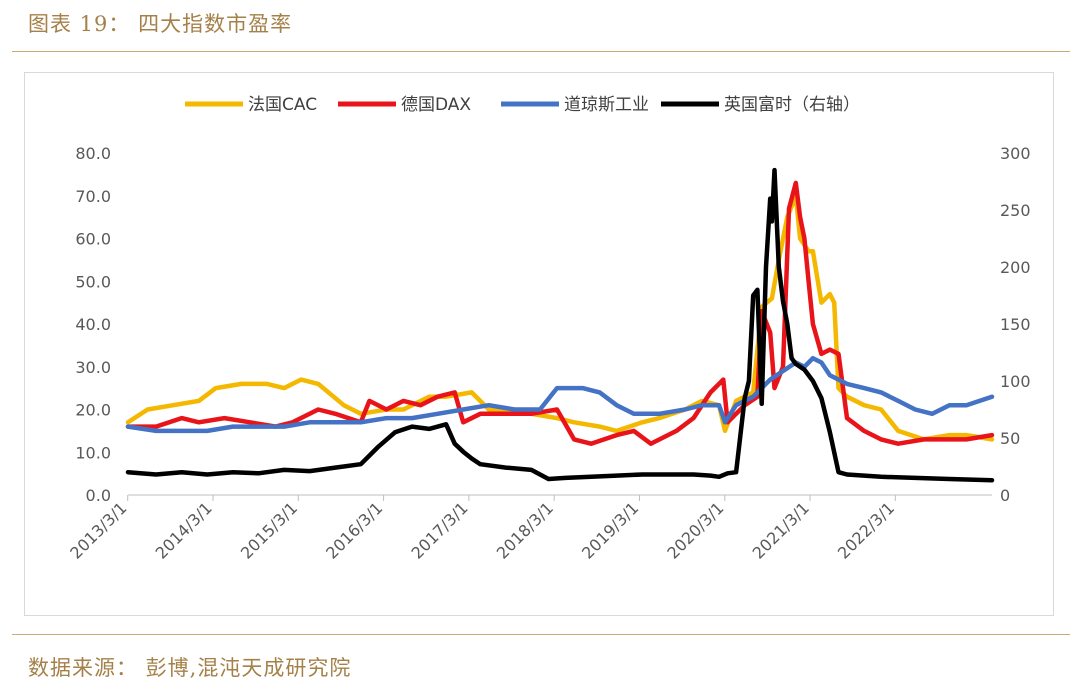 This screenshot has width=1080, height=689. What do you see at coordinates (439, 530) in the screenshot?
I see `x-tick-label: 2017/3/1` at bounding box center [439, 530].